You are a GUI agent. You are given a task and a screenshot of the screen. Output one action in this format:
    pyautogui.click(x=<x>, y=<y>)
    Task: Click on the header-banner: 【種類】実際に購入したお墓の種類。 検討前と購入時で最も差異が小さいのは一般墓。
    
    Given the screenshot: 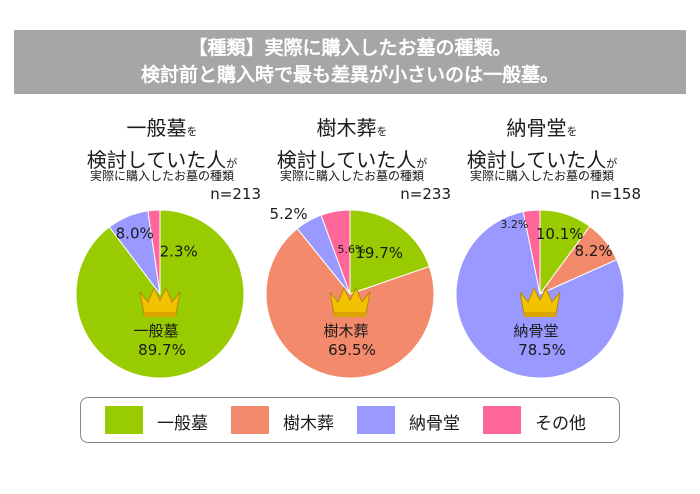 What is the action you would take?
    pyautogui.click(x=350, y=62)
    